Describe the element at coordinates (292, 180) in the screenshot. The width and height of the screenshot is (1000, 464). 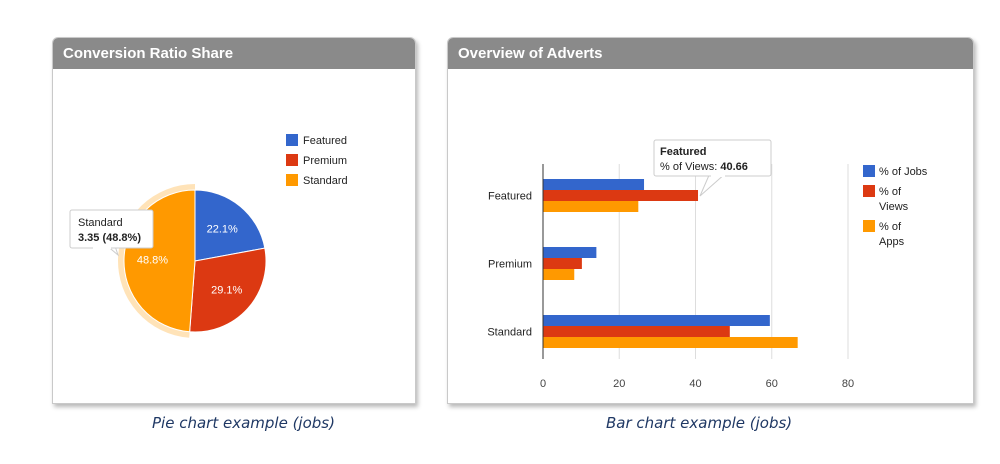
I see `pie-legend-swatch-standard` at that location.